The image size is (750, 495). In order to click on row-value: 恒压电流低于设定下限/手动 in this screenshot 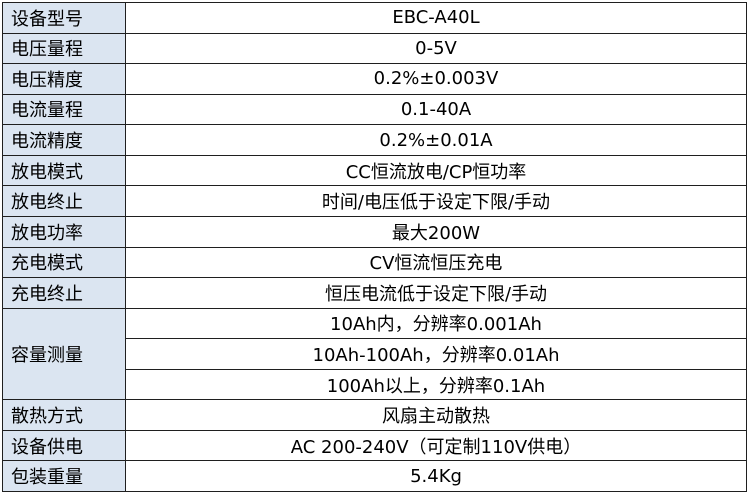, I will do `click(436, 293)`.